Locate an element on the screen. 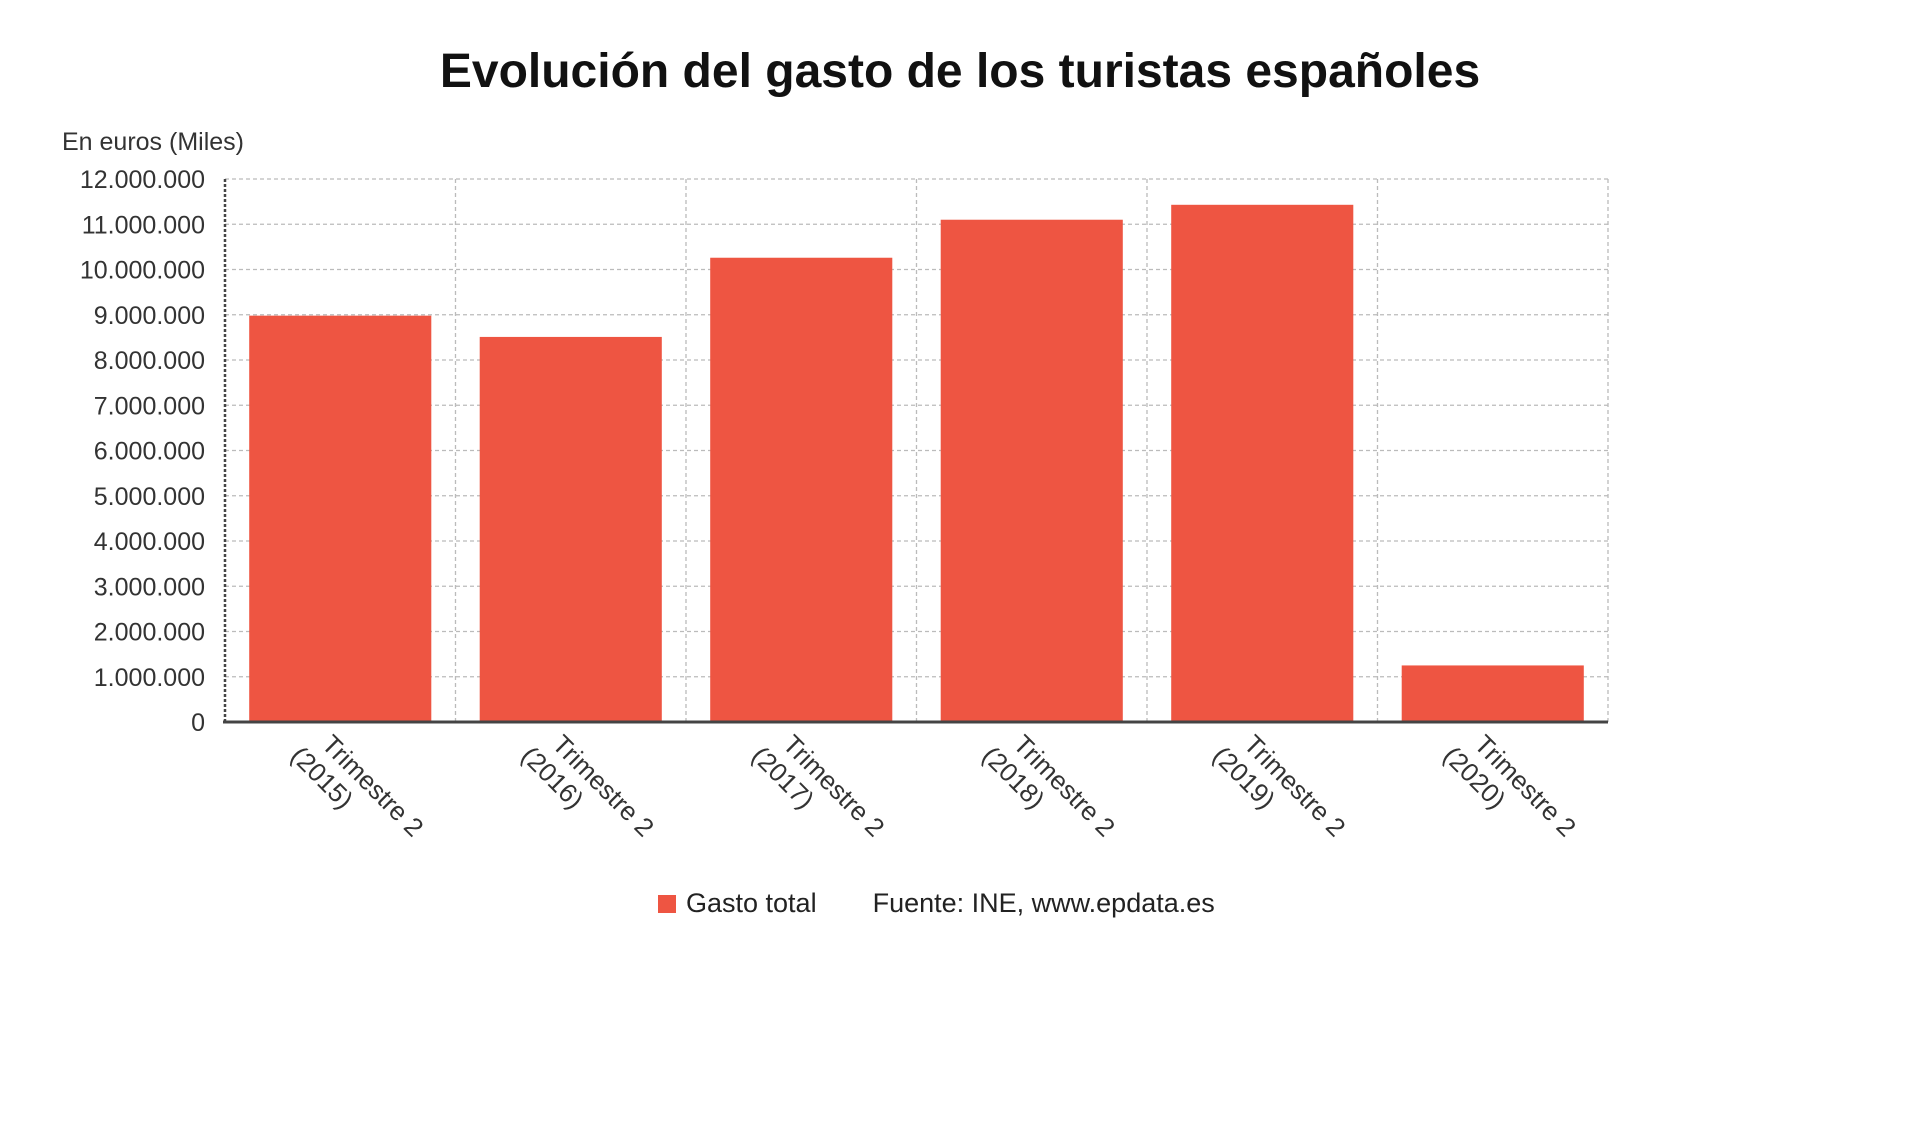 This screenshot has height=1127, width=1920. y-tick-label: 12.000.000 is located at coordinates (142, 180).